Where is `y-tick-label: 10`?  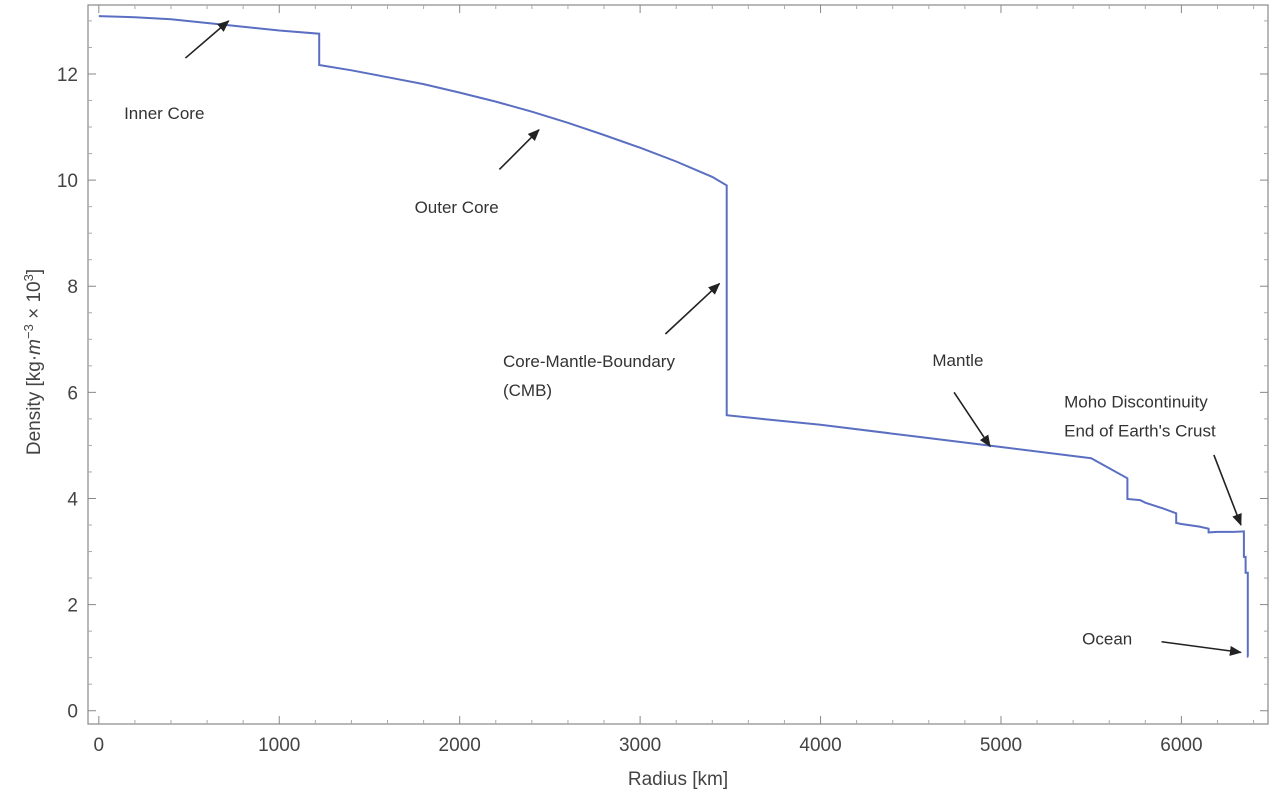
y-tick-label: 10 is located at coordinates (67, 181).